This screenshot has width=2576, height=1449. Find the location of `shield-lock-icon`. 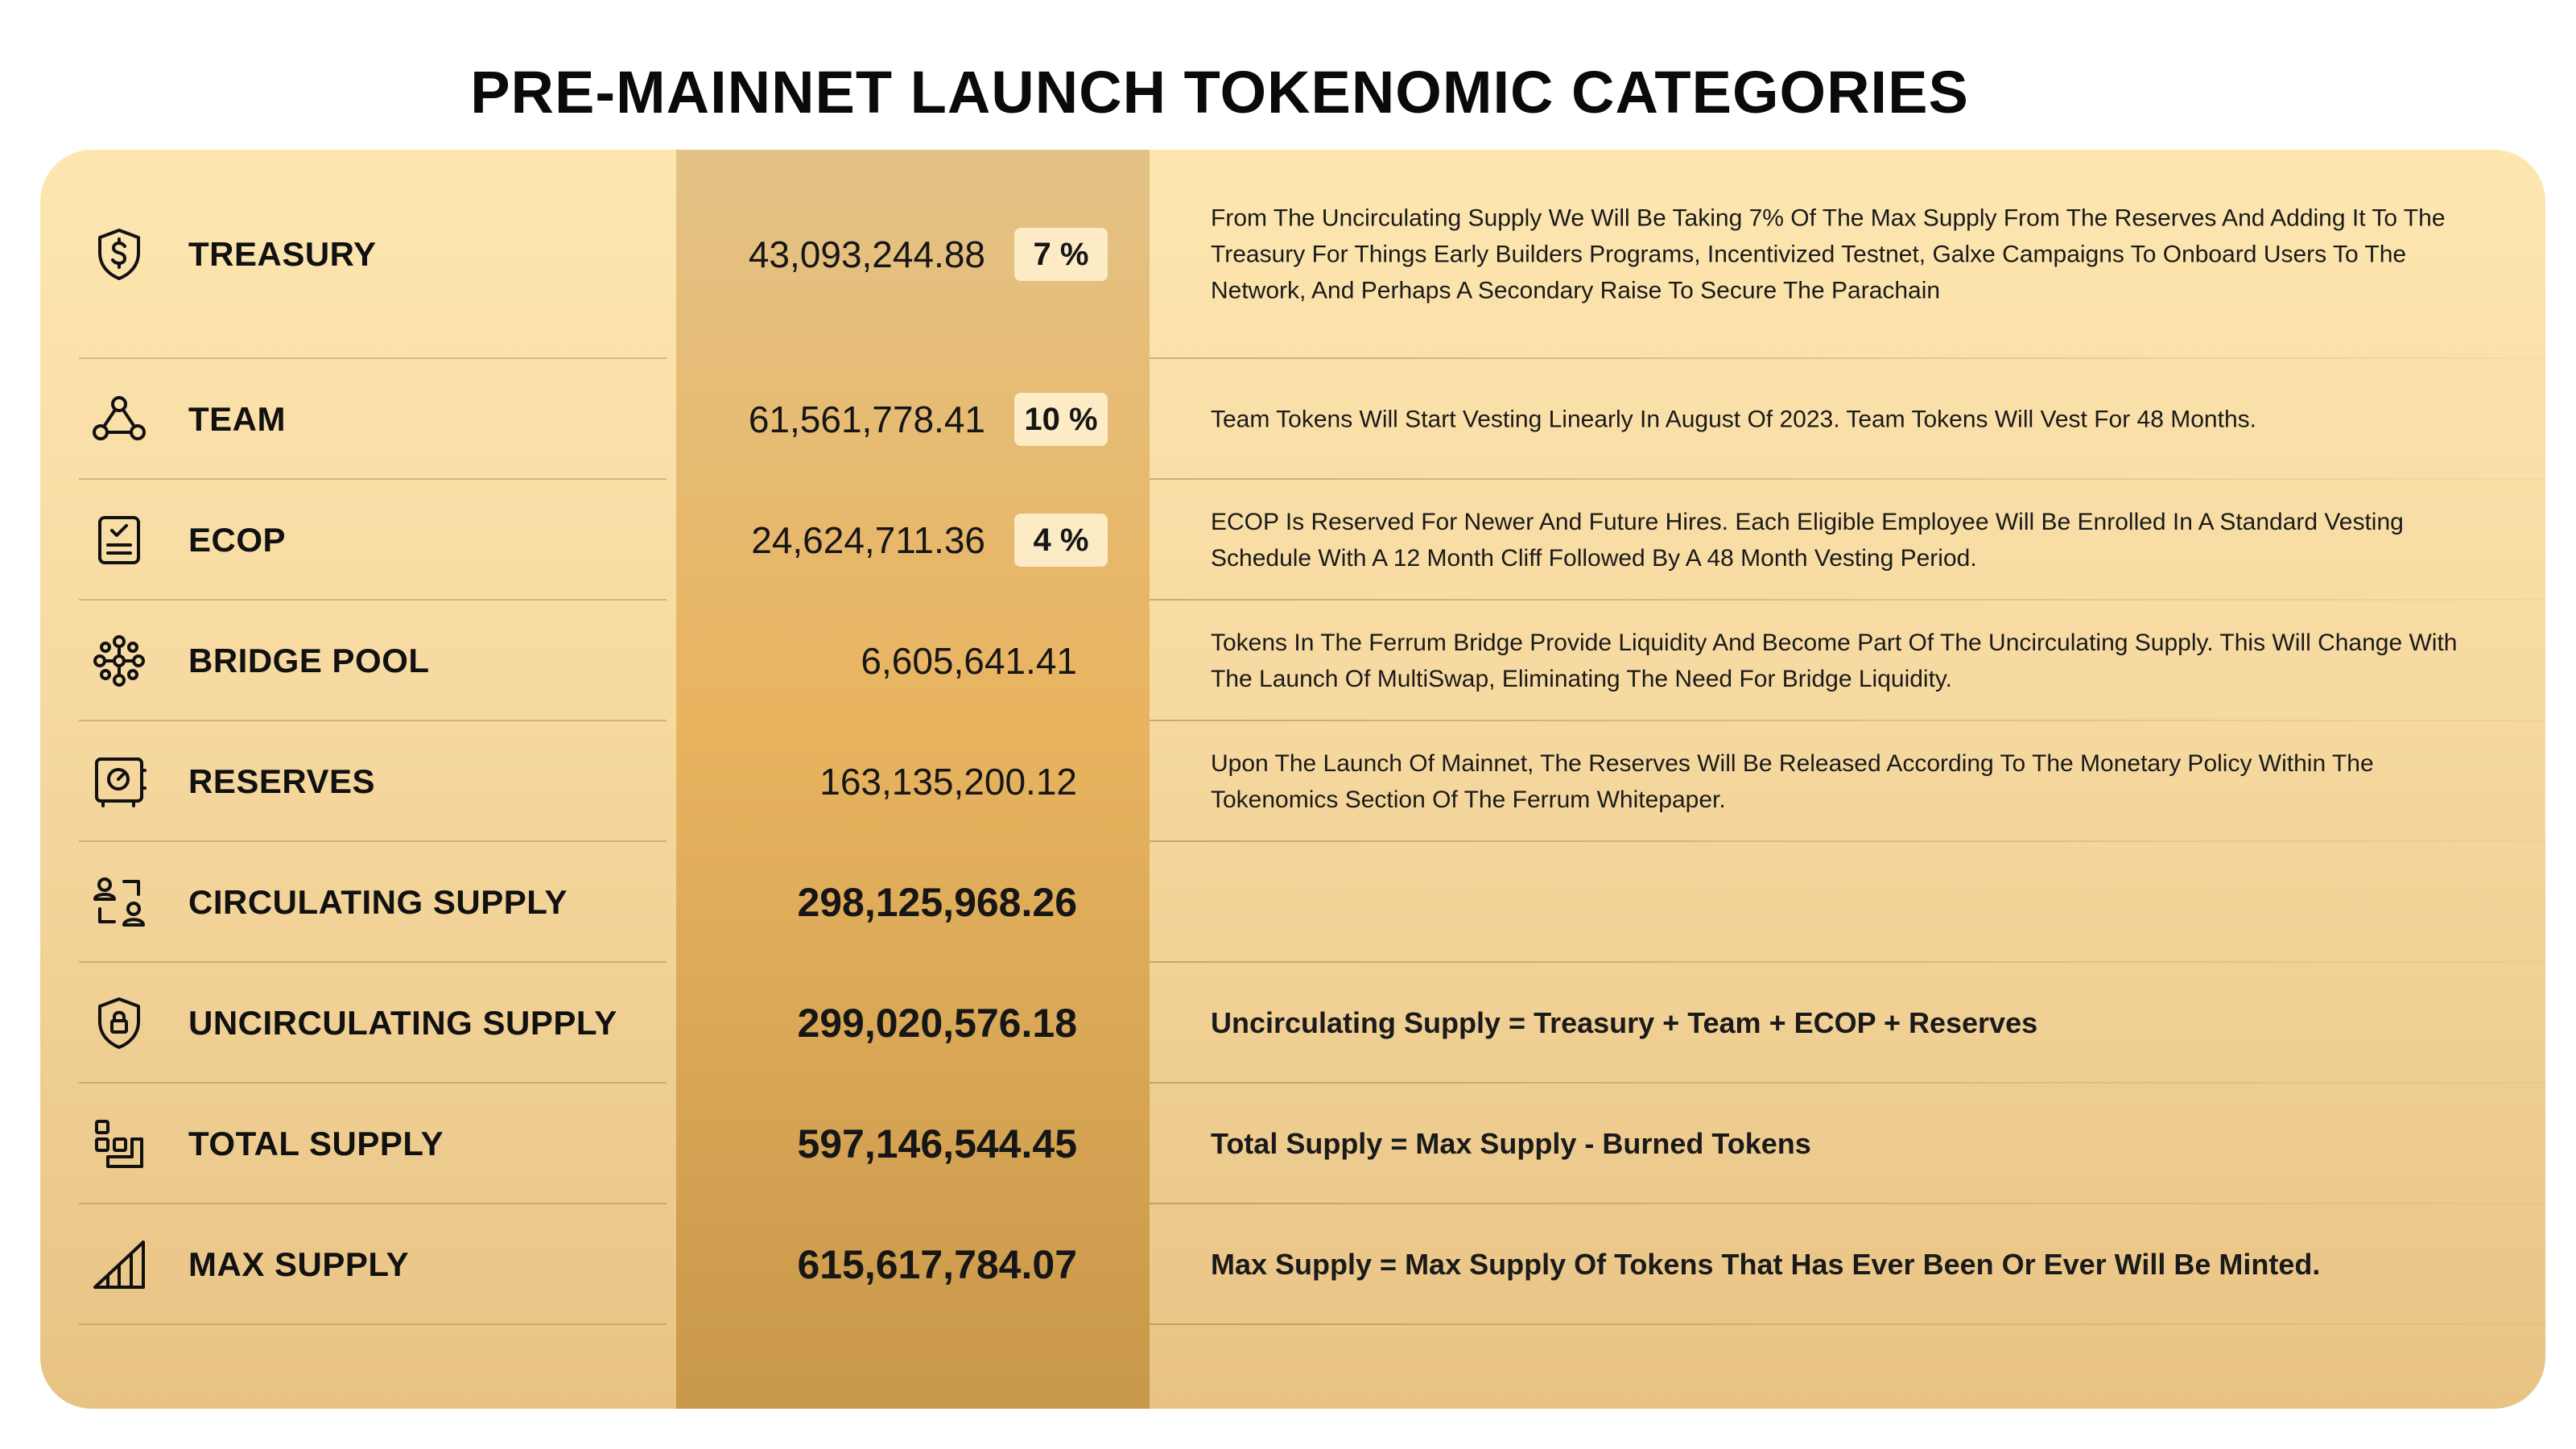

shield-lock-icon is located at coordinates (119, 1023).